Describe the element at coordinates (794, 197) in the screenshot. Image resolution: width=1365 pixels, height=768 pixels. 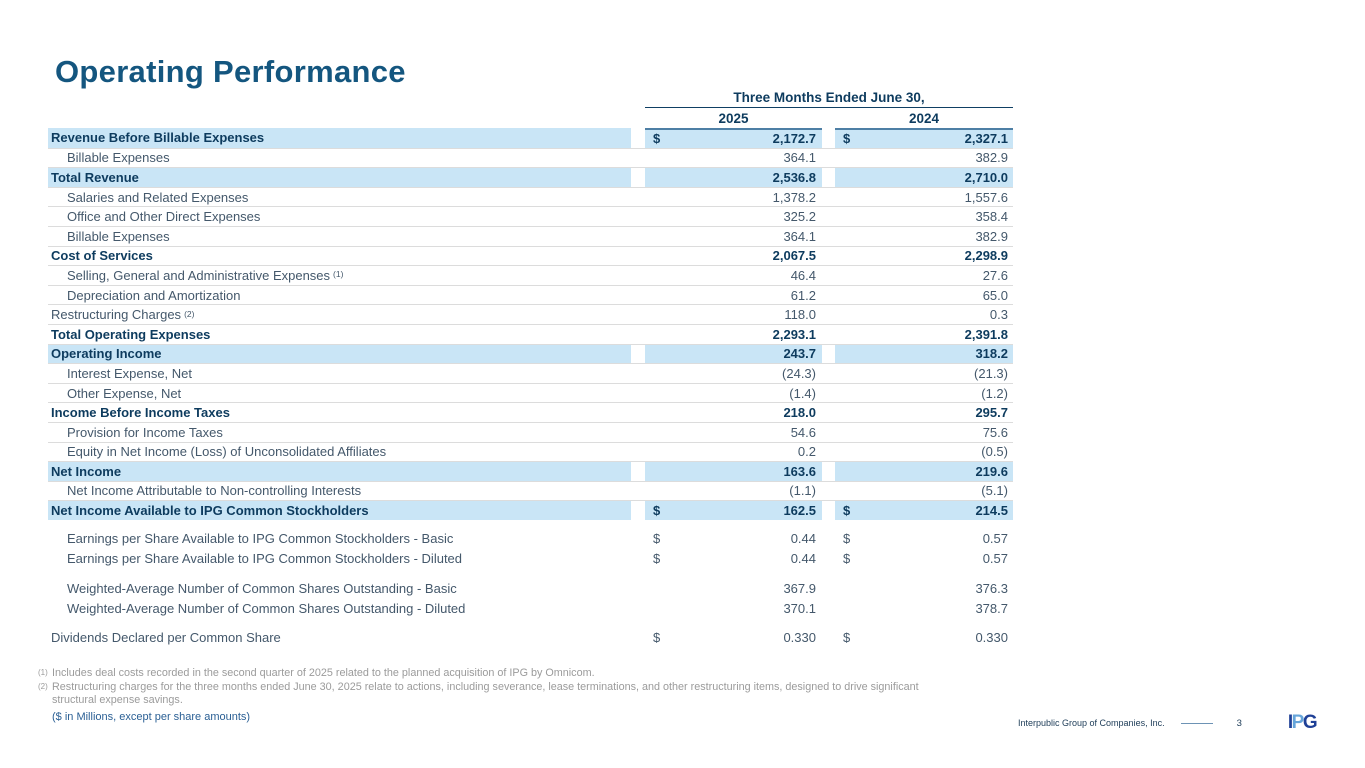
I see `row-value-2025: 1,378.2` at that location.